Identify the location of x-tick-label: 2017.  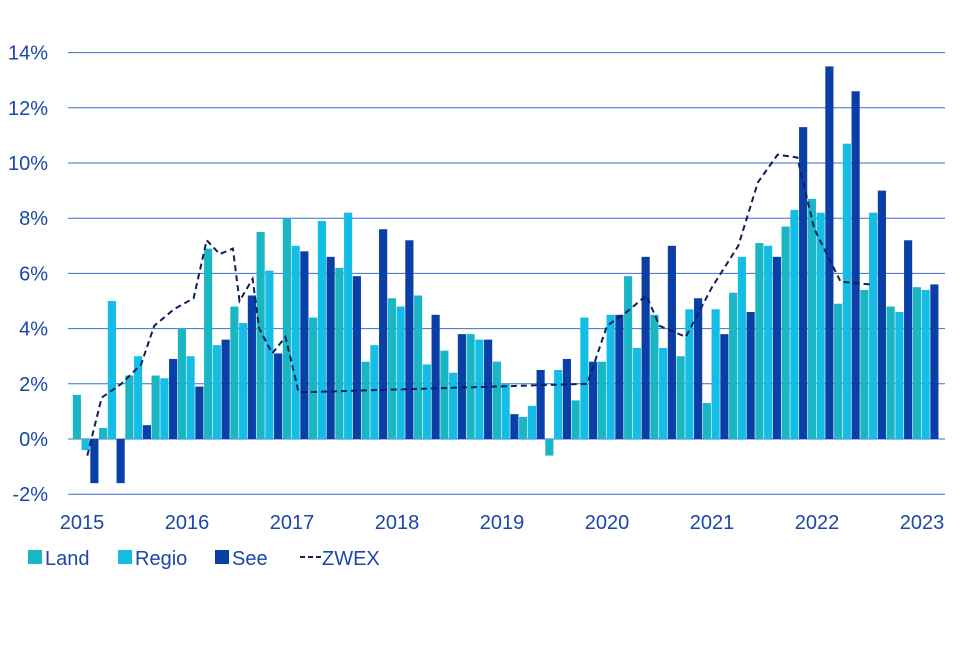
(292, 523).